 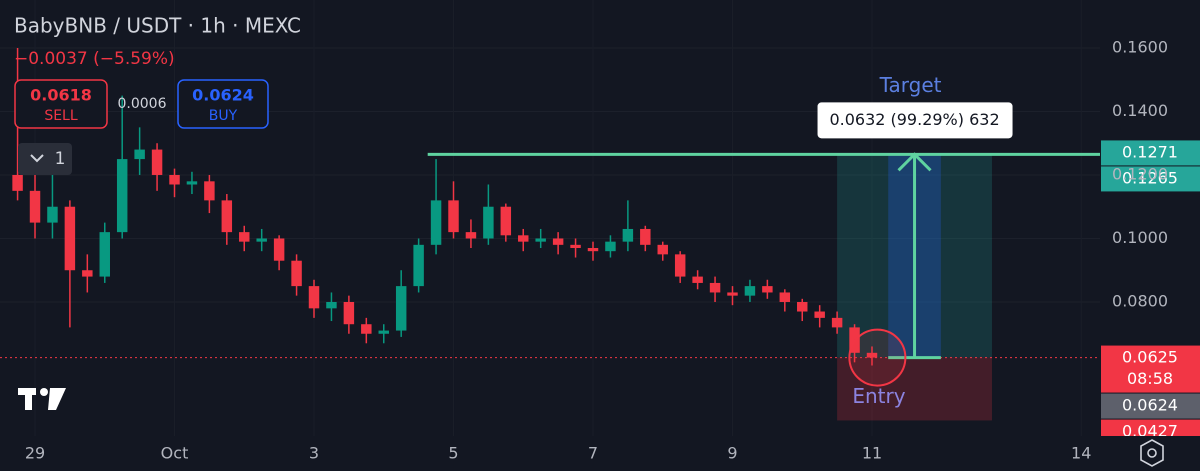 What do you see at coordinates (61, 95) in the screenshot?
I see `sell-price: 0.0618` at bounding box center [61, 95].